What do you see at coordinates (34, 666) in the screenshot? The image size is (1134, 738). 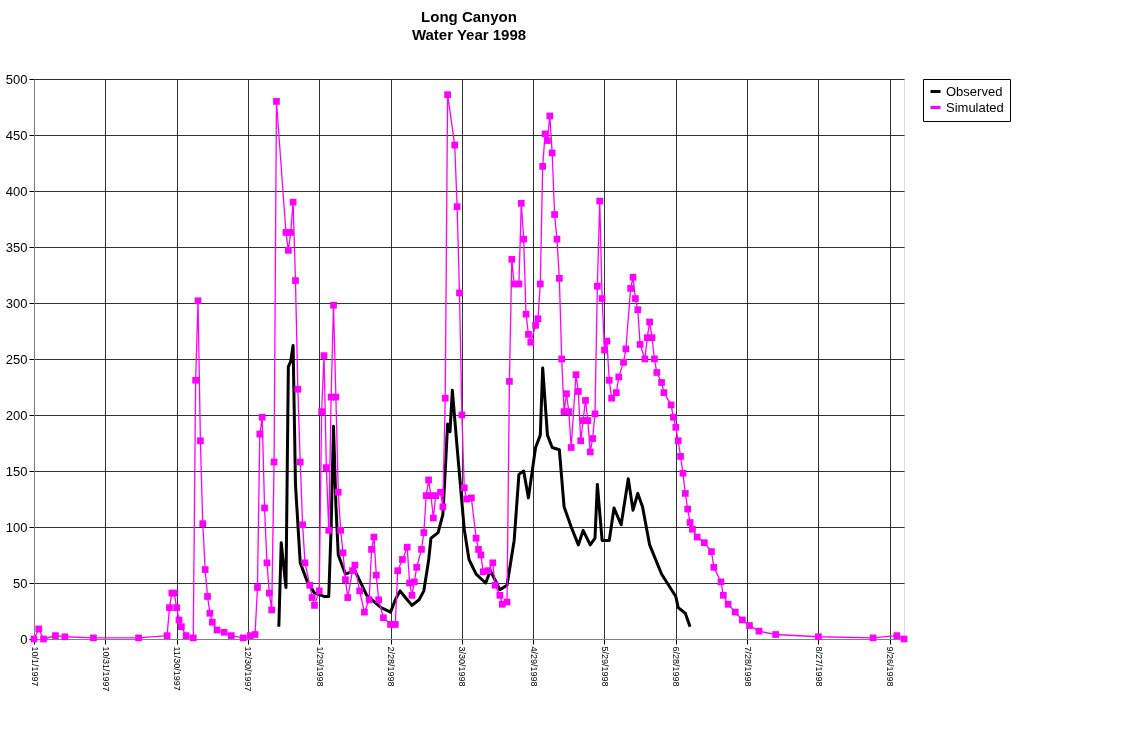 I see `x-tick-label: 10/1/1997` at bounding box center [34, 666].